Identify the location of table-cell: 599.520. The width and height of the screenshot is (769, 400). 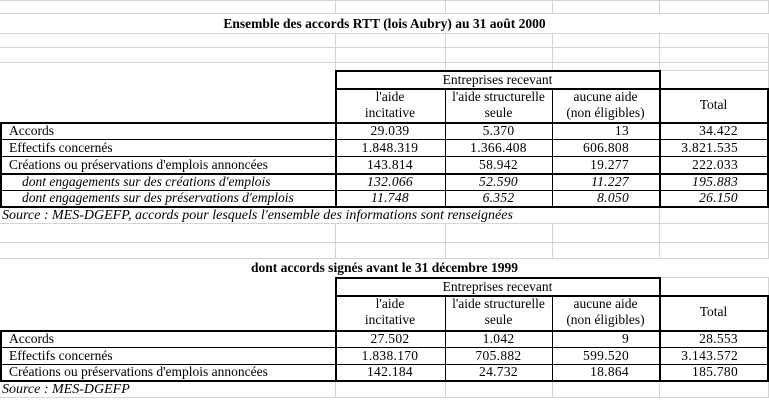
(606, 355).